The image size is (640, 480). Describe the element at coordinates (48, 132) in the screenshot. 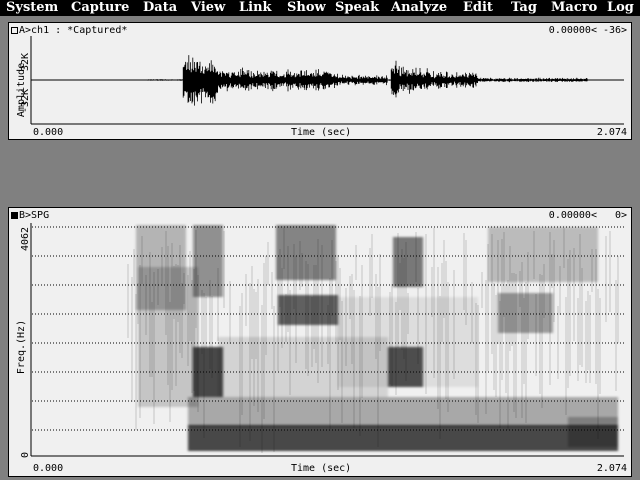

I see `waveform-x-start: 0.000` at that location.